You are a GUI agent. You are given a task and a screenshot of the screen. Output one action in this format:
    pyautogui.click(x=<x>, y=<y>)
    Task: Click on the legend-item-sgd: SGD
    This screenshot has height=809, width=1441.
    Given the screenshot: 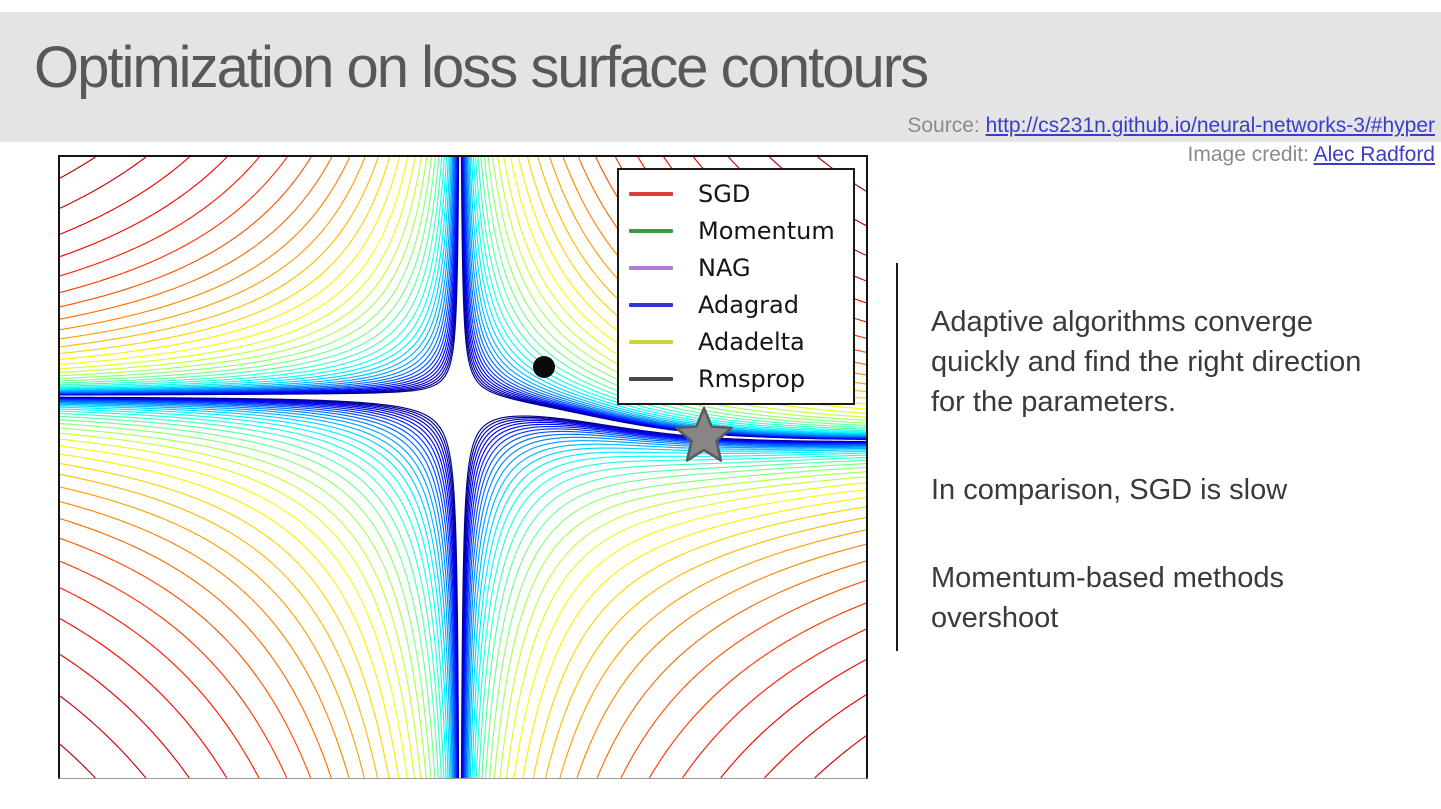 What is the action you would take?
    pyautogui.click(x=741, y=194)
    